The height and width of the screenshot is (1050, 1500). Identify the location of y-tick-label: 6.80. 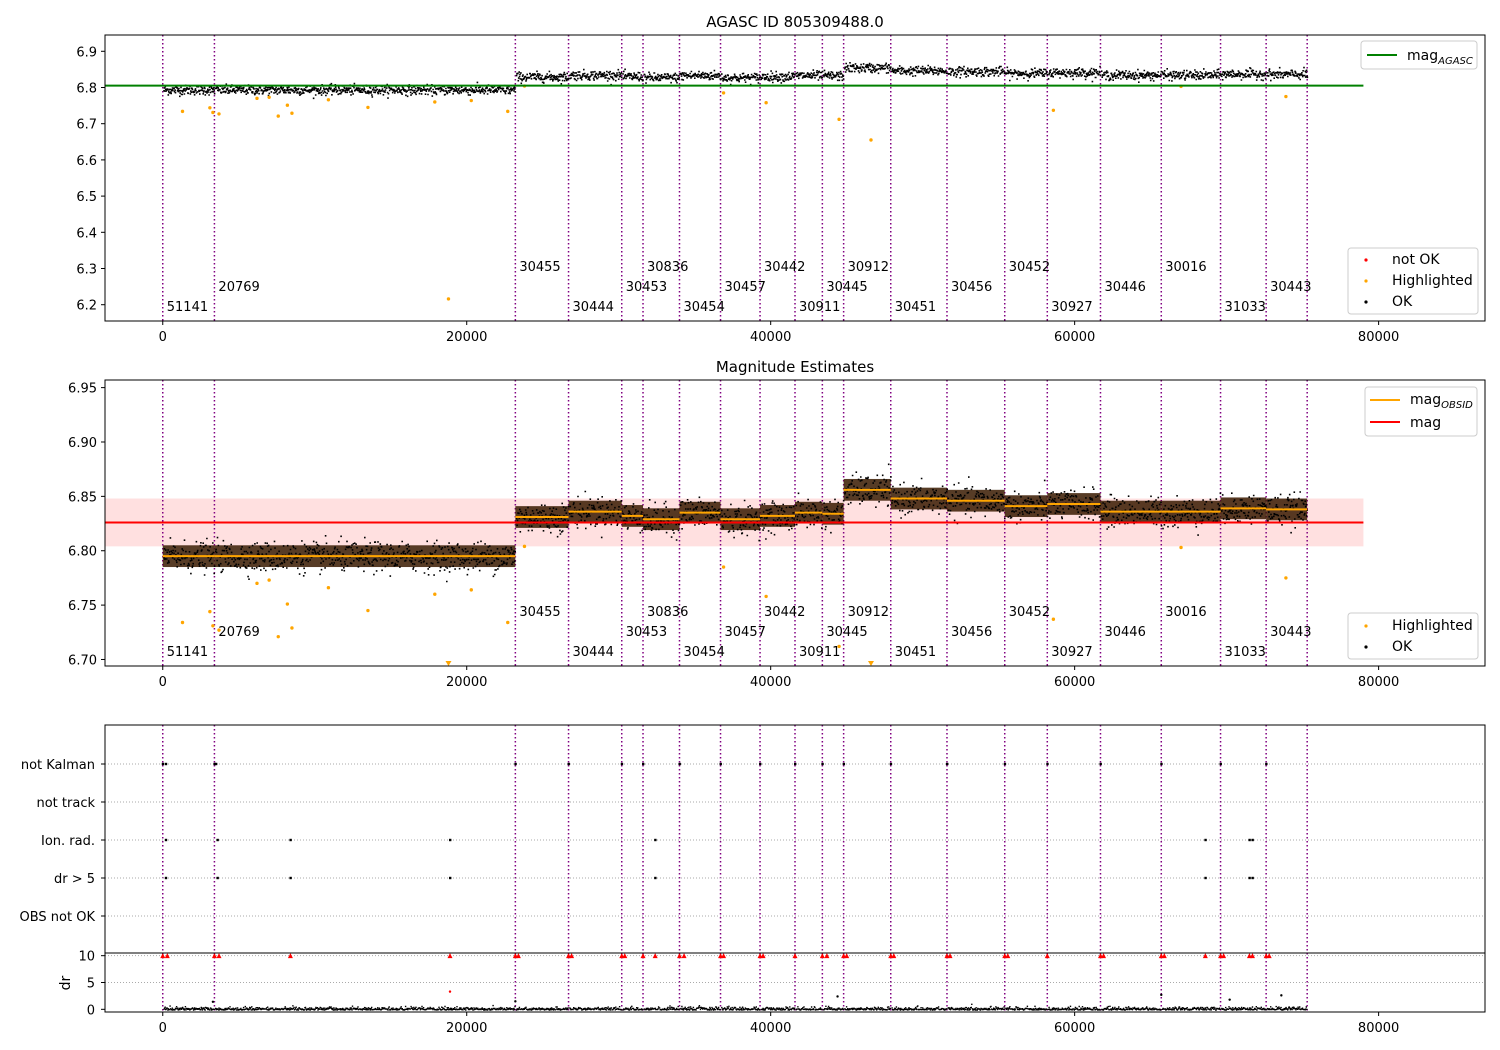
(82, 552).